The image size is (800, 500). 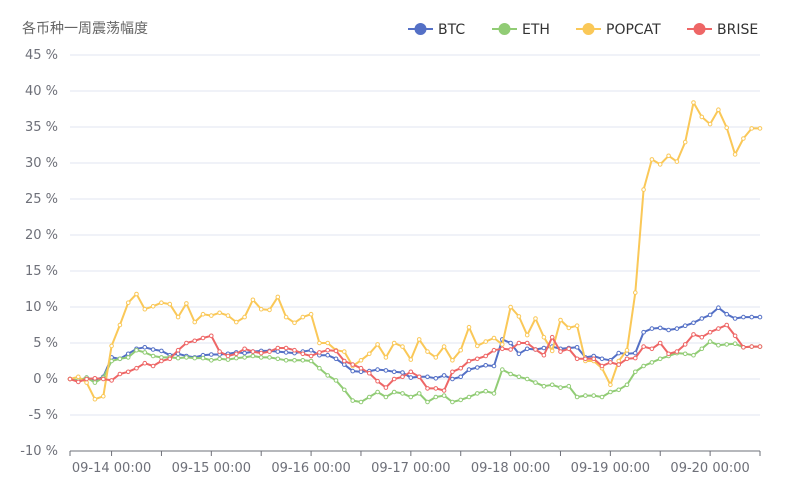 What do you see at coordinates (709, 468) in the screenshot?
I see `x-tick-label: 09-20 00:00` at bounding box center [709, 468].